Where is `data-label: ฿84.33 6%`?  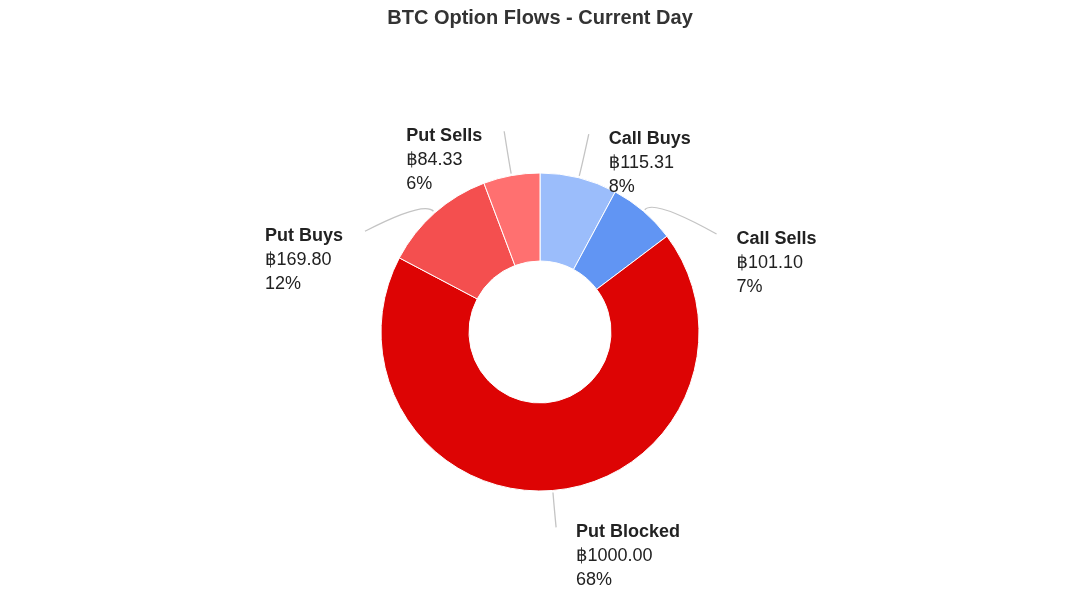
data-label: ฿84.33 6% is located at coordinates (434, 171).